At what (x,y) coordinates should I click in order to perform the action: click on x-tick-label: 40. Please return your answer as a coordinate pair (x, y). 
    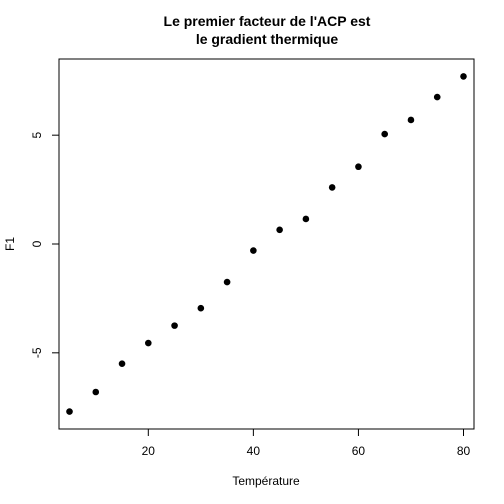
    Looking at the image, I should click on (254, 451).